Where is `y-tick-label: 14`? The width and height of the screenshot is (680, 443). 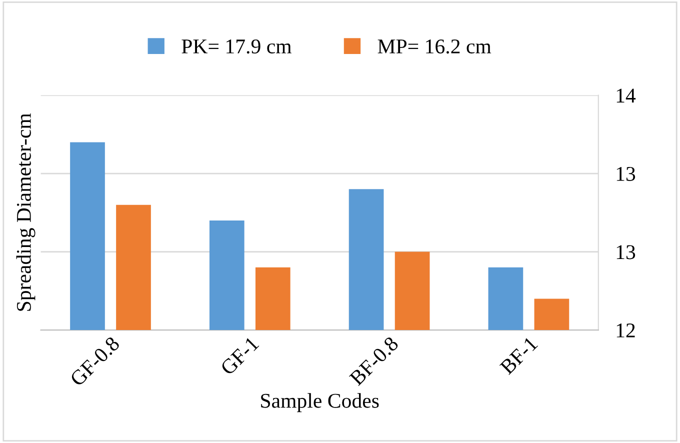 y-tick-label: 14 is located at coordinates (626, 95).